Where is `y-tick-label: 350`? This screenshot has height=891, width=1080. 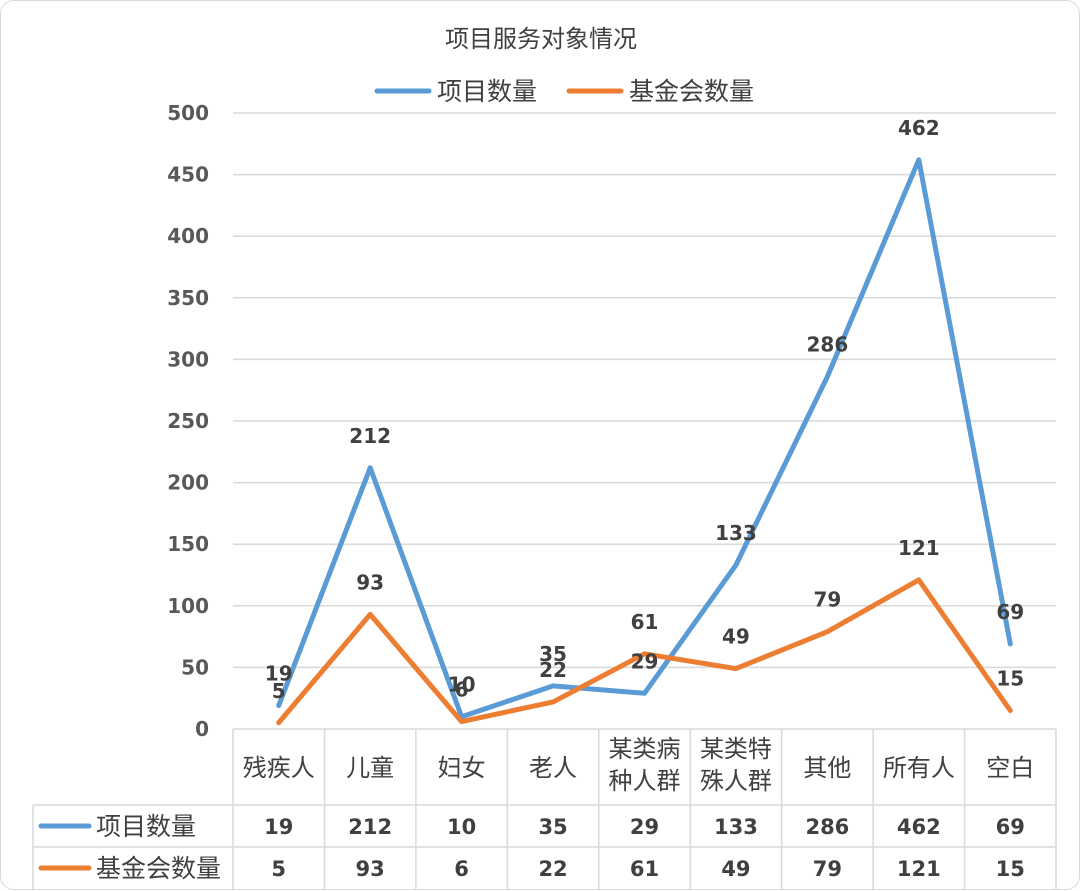 y-tick-label: 350 is located at coordinates (188, 298).